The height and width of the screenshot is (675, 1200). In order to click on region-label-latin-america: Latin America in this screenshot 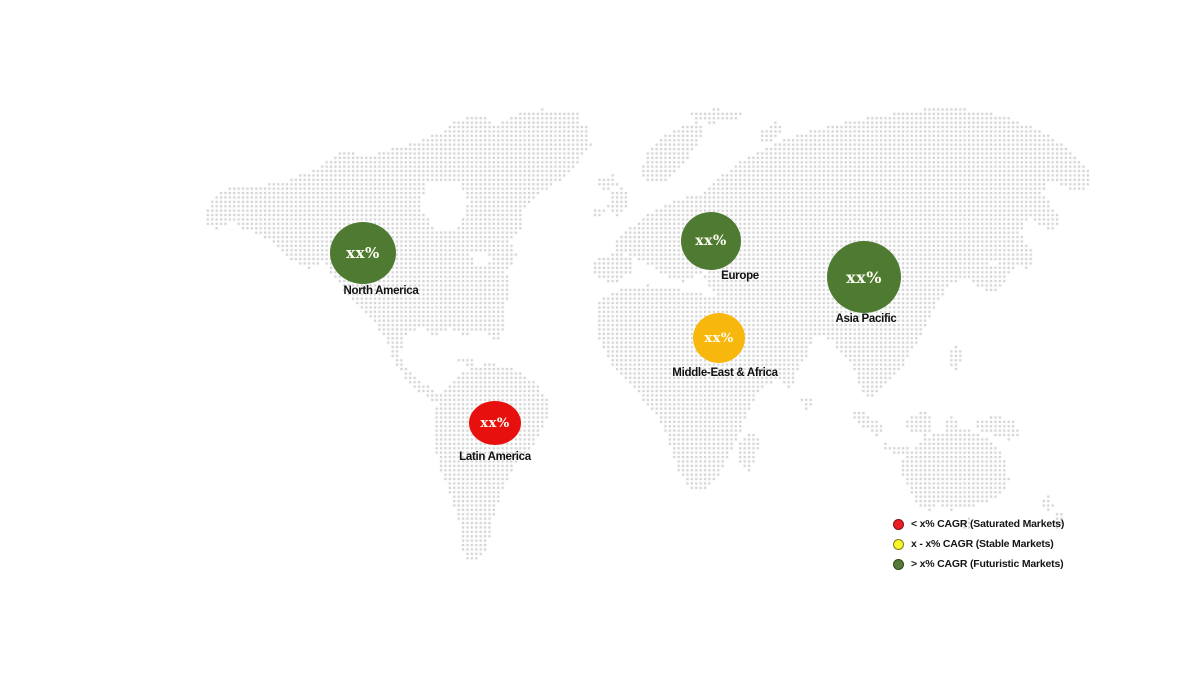, I will do `click(495, 457)`.